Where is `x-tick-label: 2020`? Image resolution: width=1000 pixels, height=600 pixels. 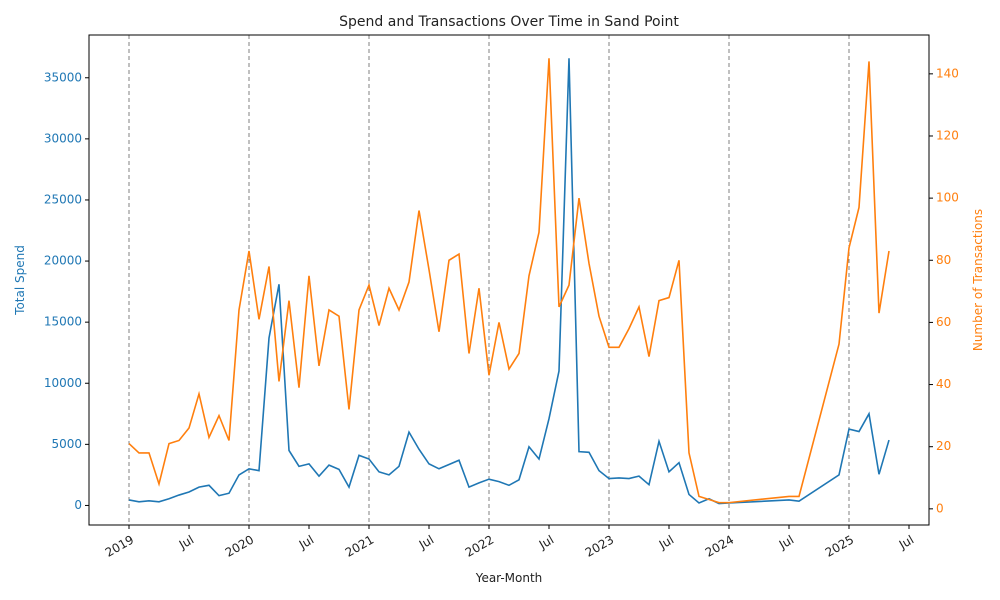 x-tick-label: 2020 is located at coordinates (239, 546).